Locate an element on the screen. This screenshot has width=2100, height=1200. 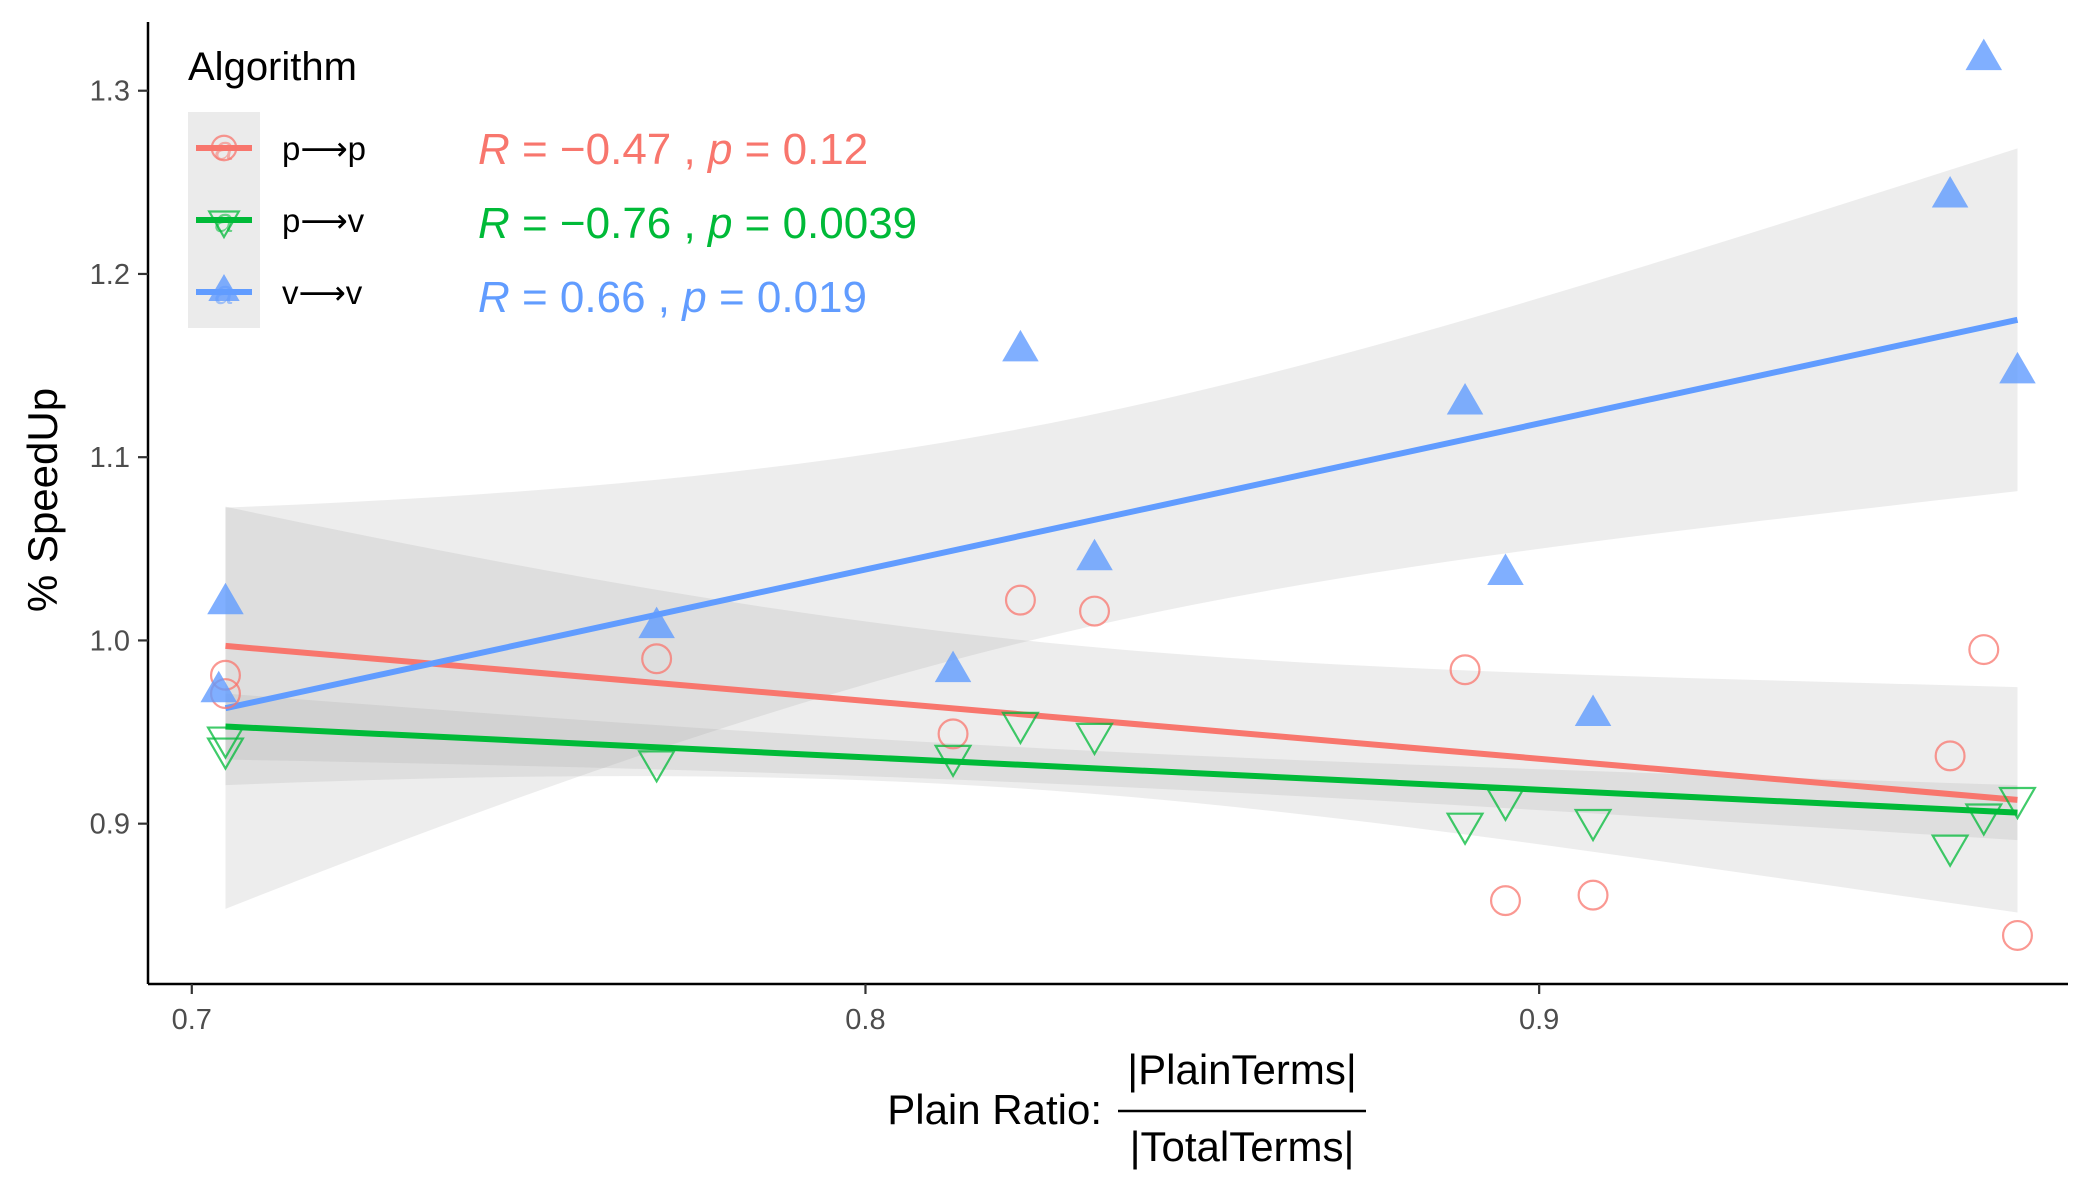
stat-value: = −0.47 , is located at coordinates (609, 149).